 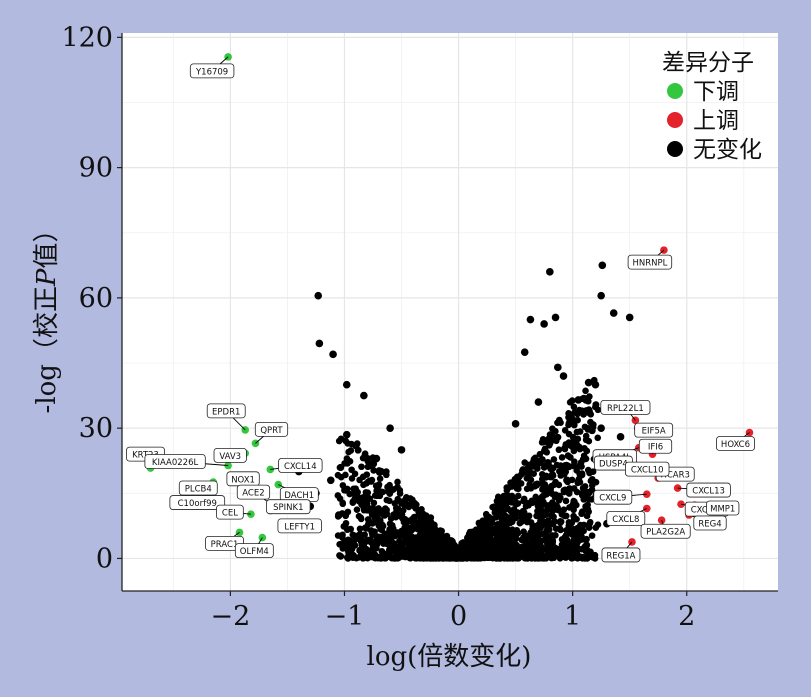 What do you see at coordinates (612, 499) in the screenshot?
I see `gene-label-text: CXCL9` at bounding box center [612, 499].